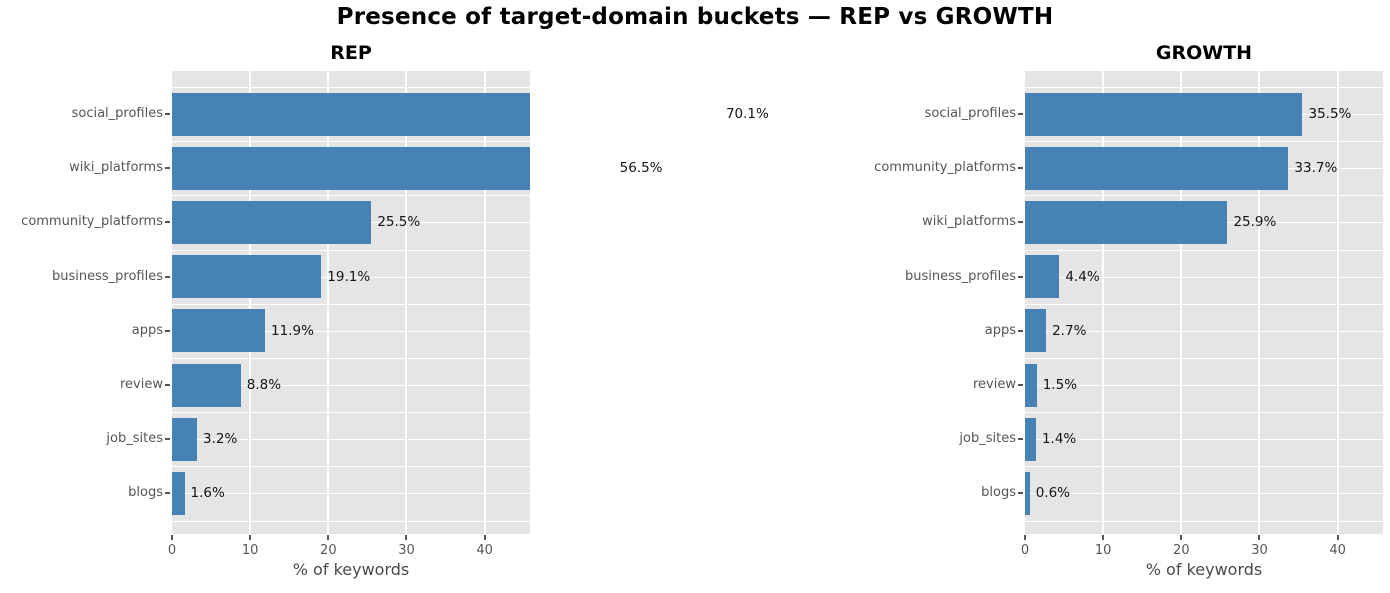 Image resolution: width=1390 pixels, height=593 pixels. What do you see at coordinates (1330, 114) in the screenshot?
I see `value-label-social_profiles: 35.5%` at bounding box center [1330, 114].